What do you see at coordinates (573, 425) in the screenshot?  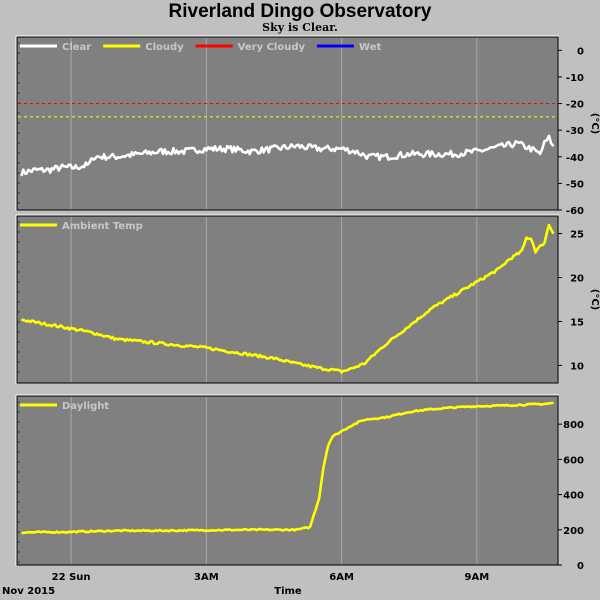 I see `daylight-ytick-label: 800` at bounding box center [573, 425].